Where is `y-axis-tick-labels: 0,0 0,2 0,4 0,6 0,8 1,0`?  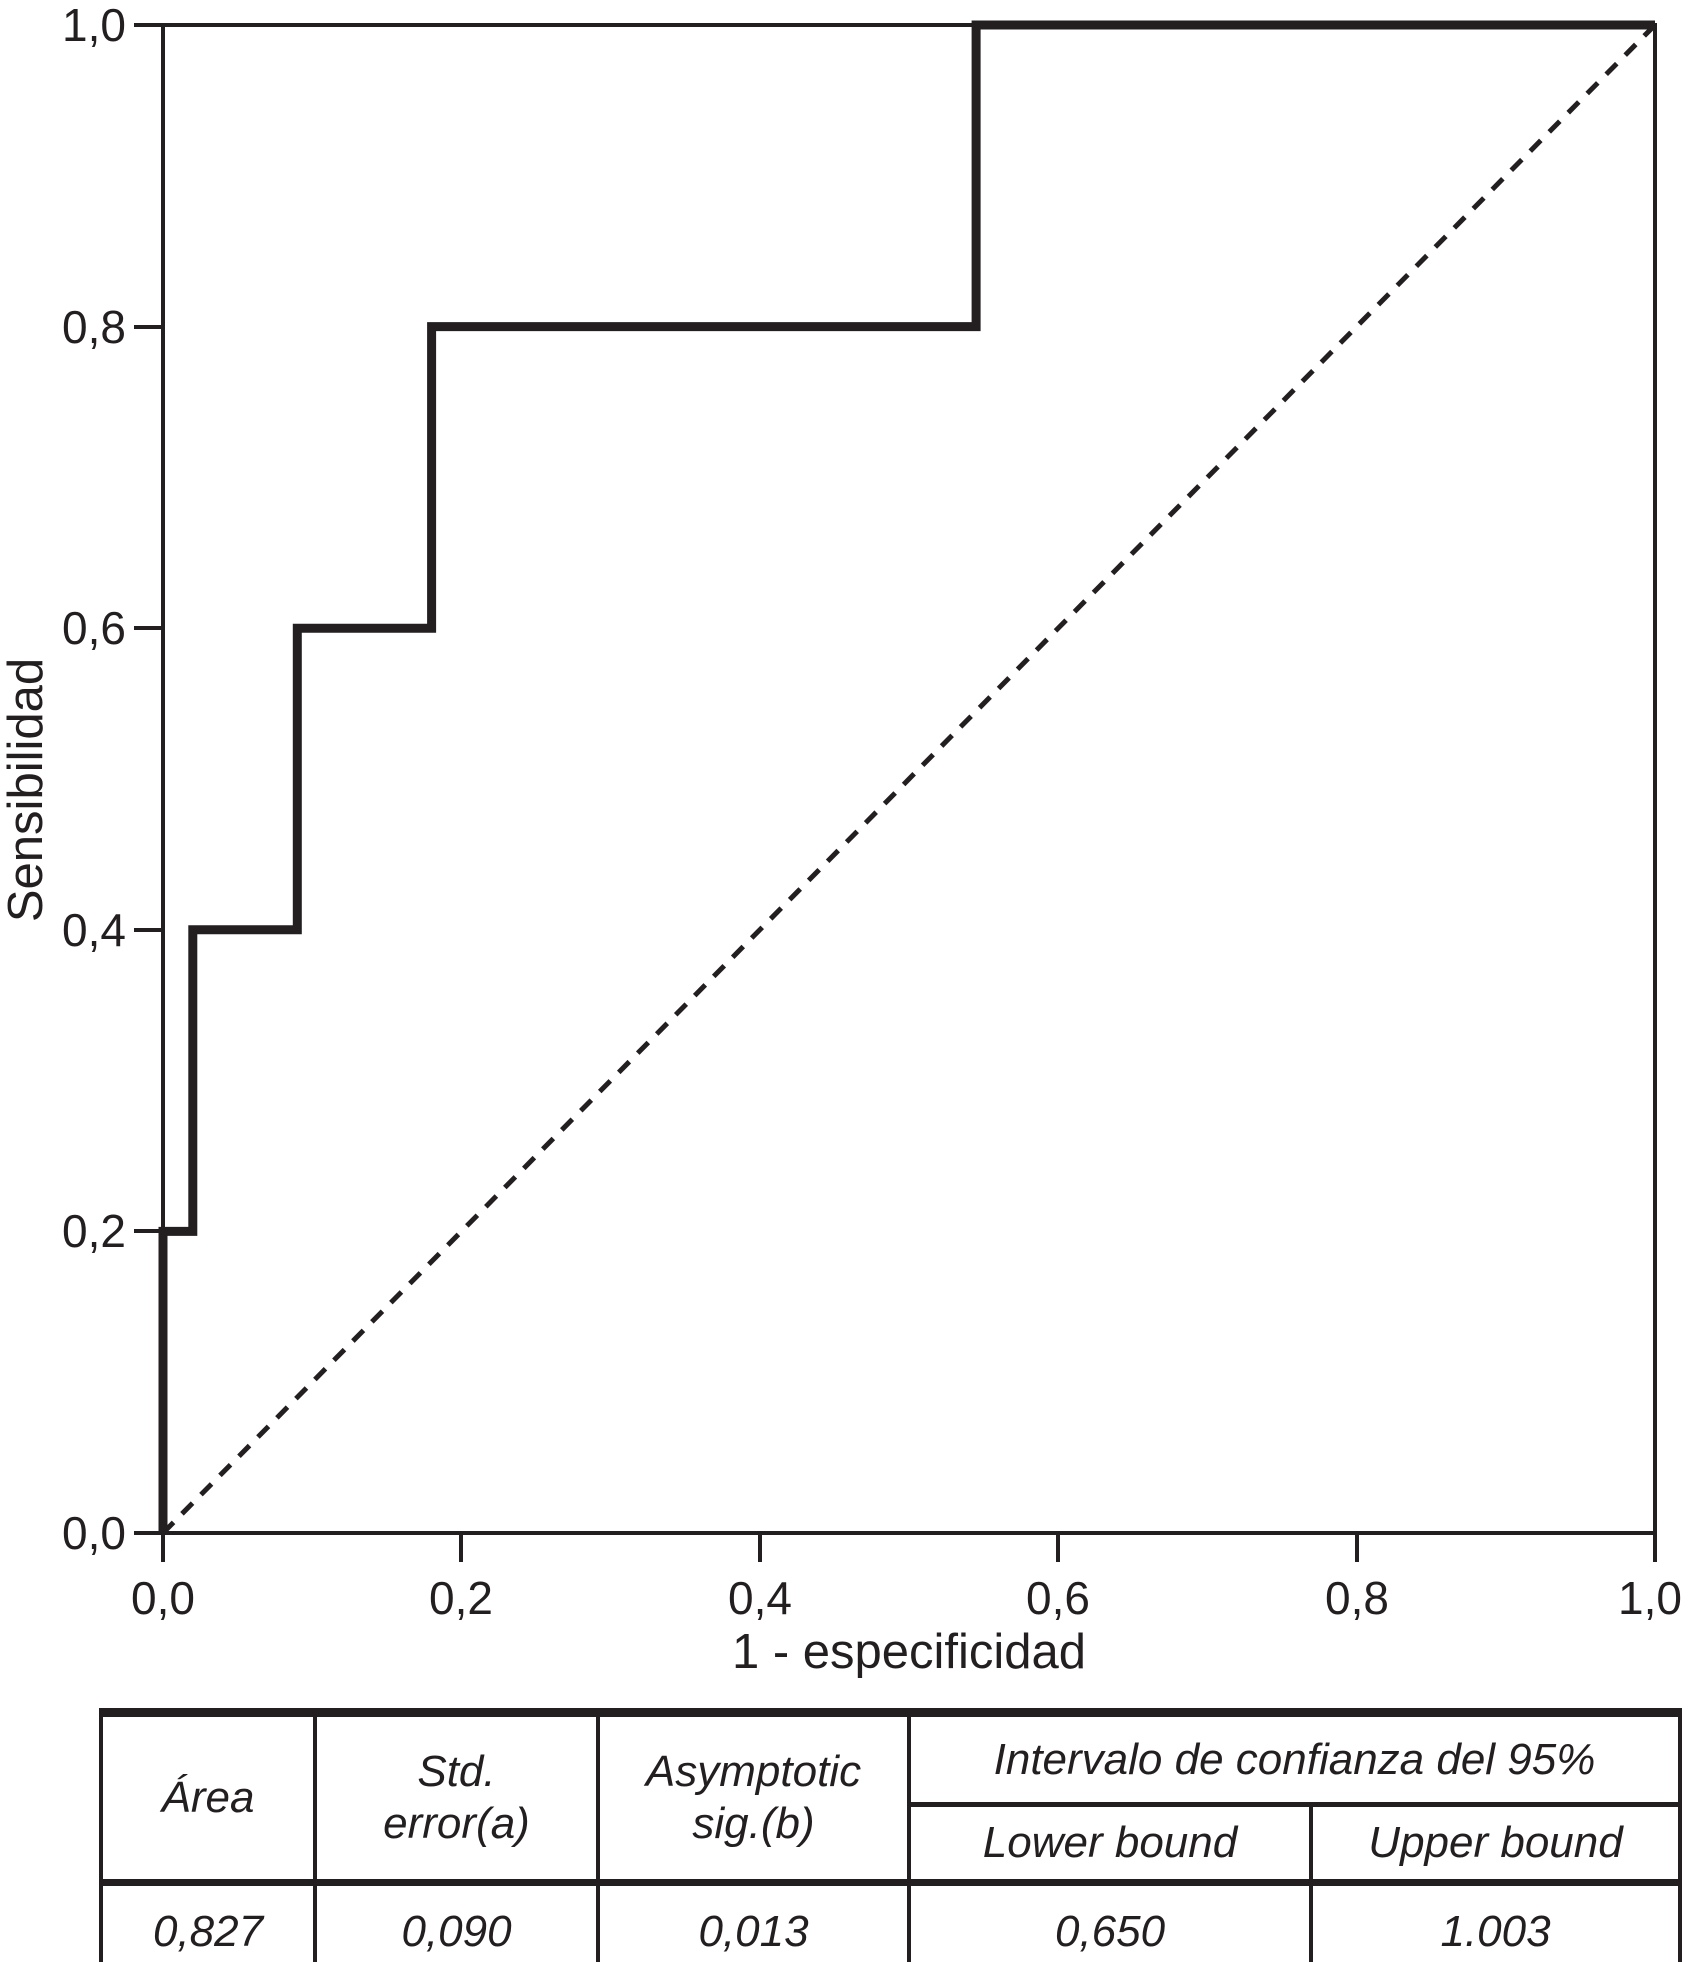
y-axis-tick-labels: 0,0 0,2 0,4 0,6 0,8 1,0 is located at coordinates (94, 779).